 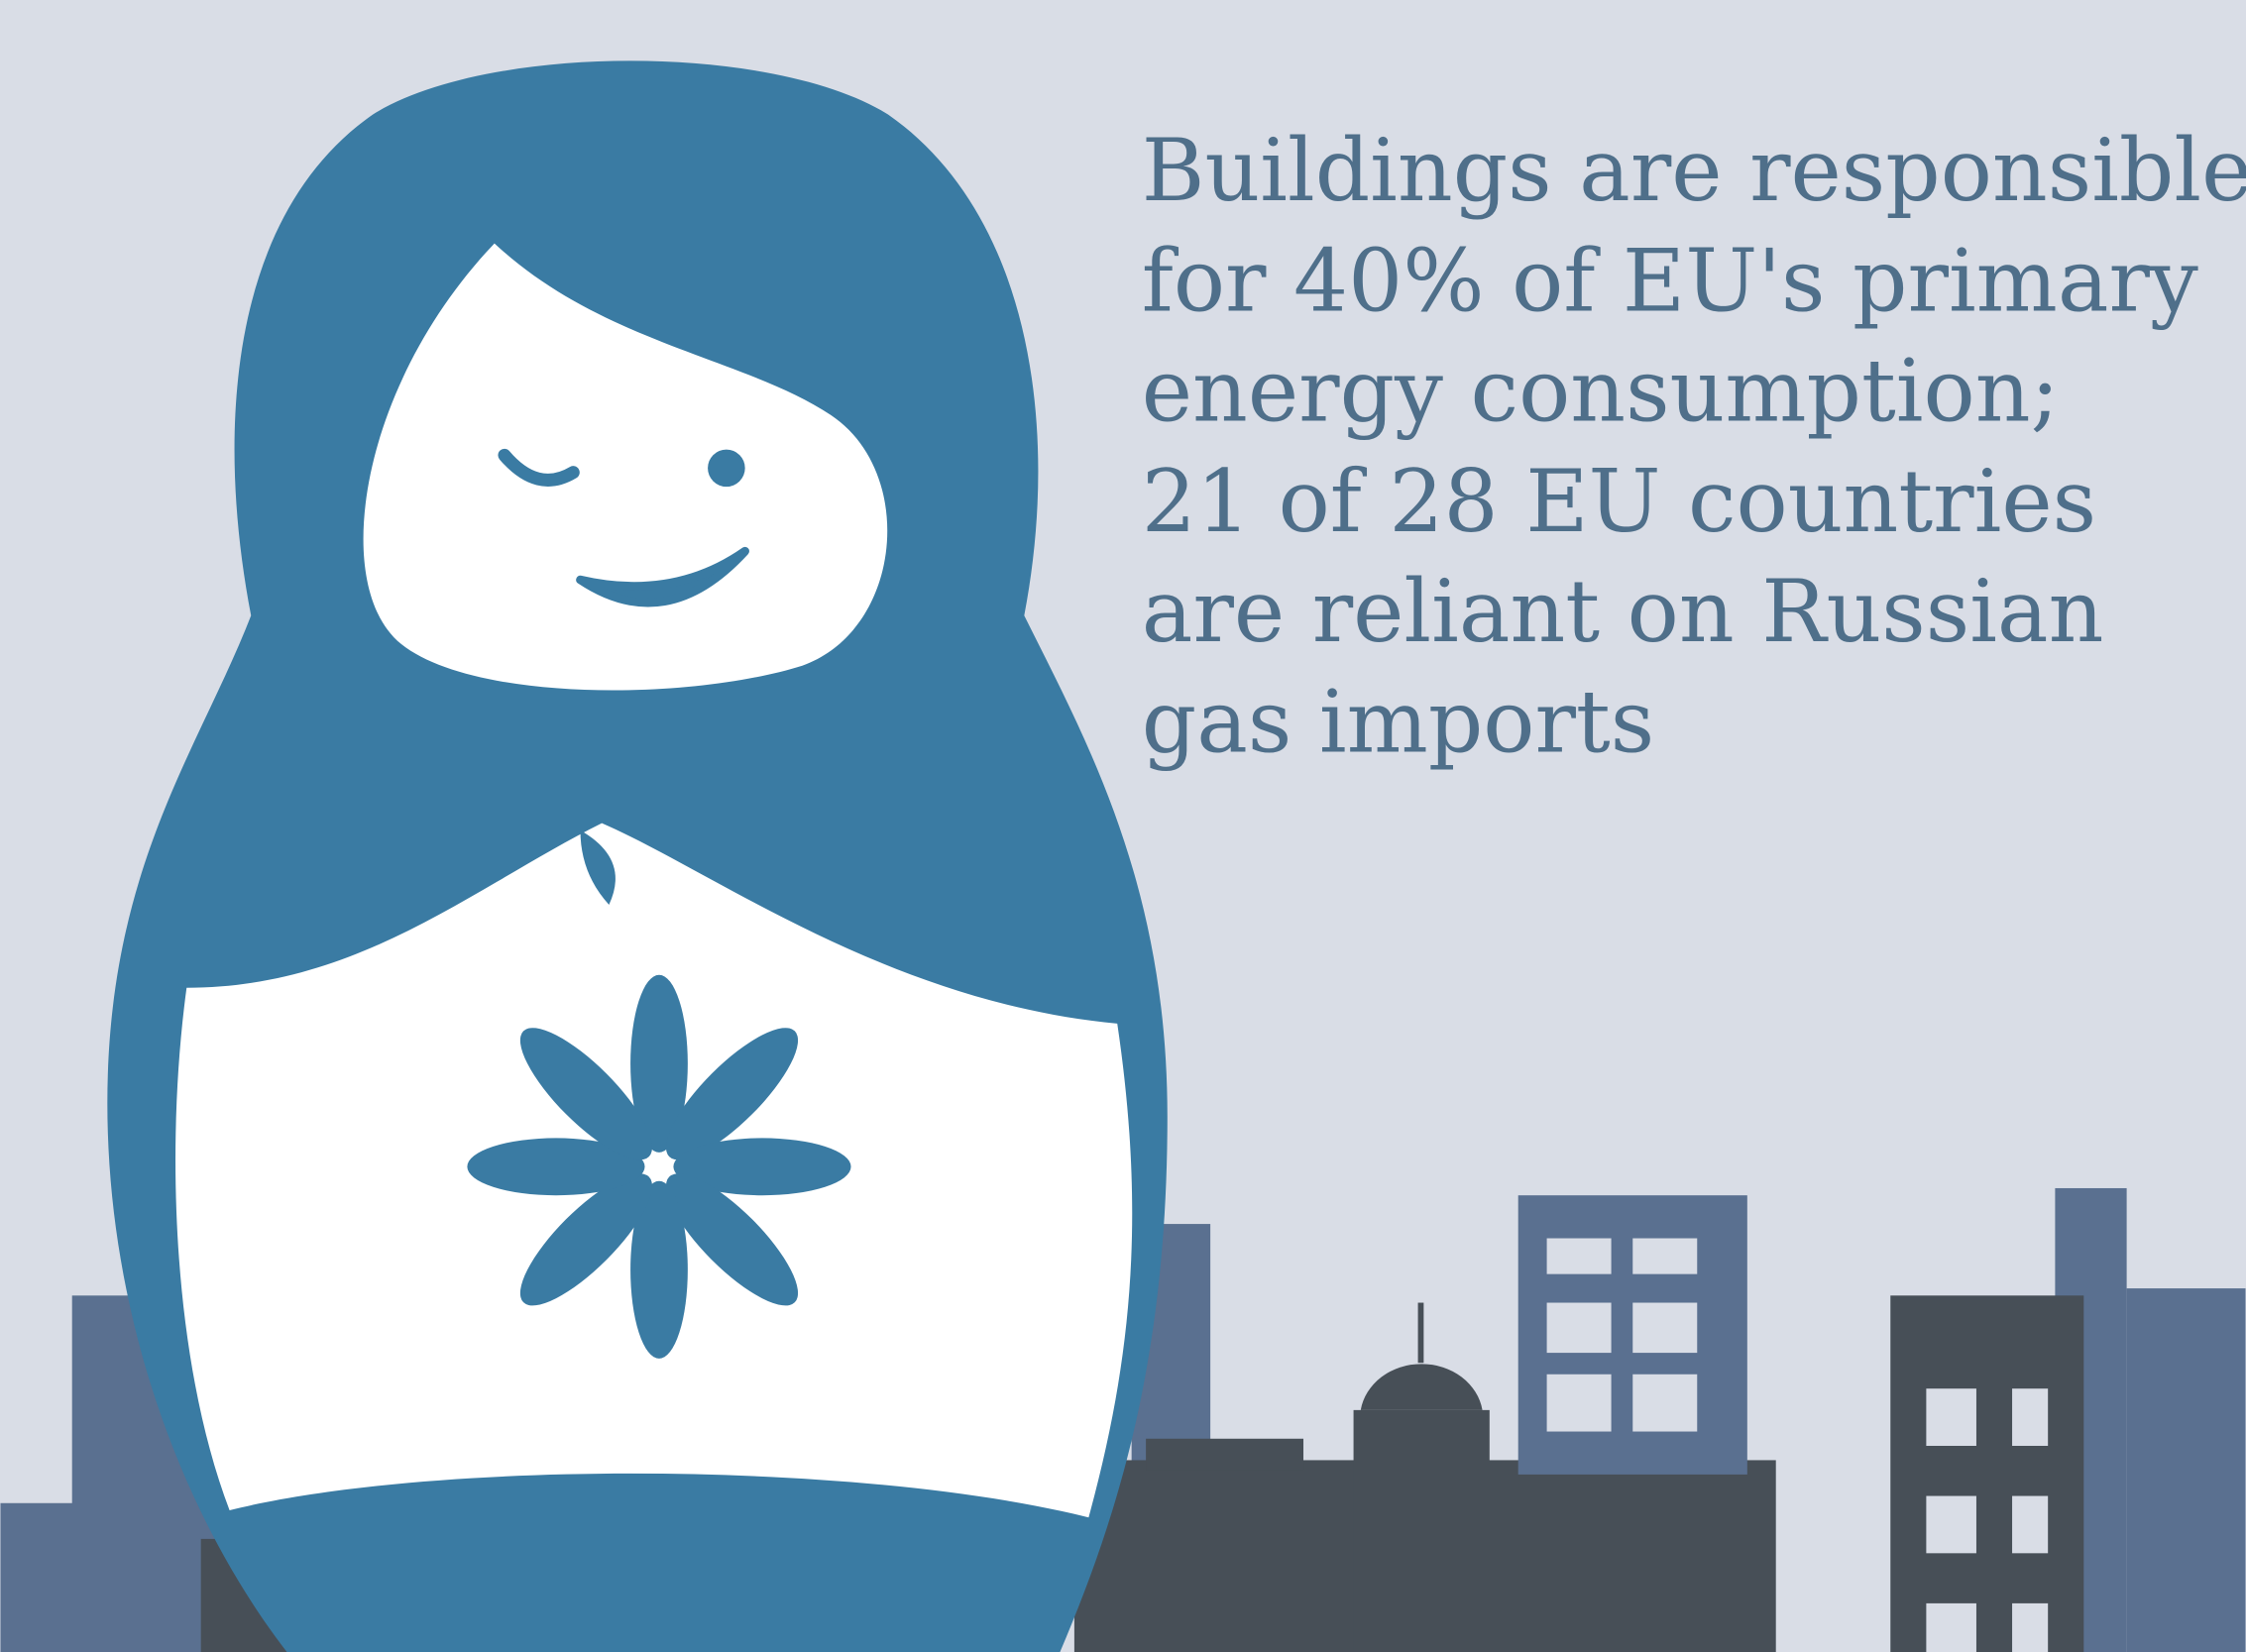 I want to click on spire, so click(x=1420, y=1333).